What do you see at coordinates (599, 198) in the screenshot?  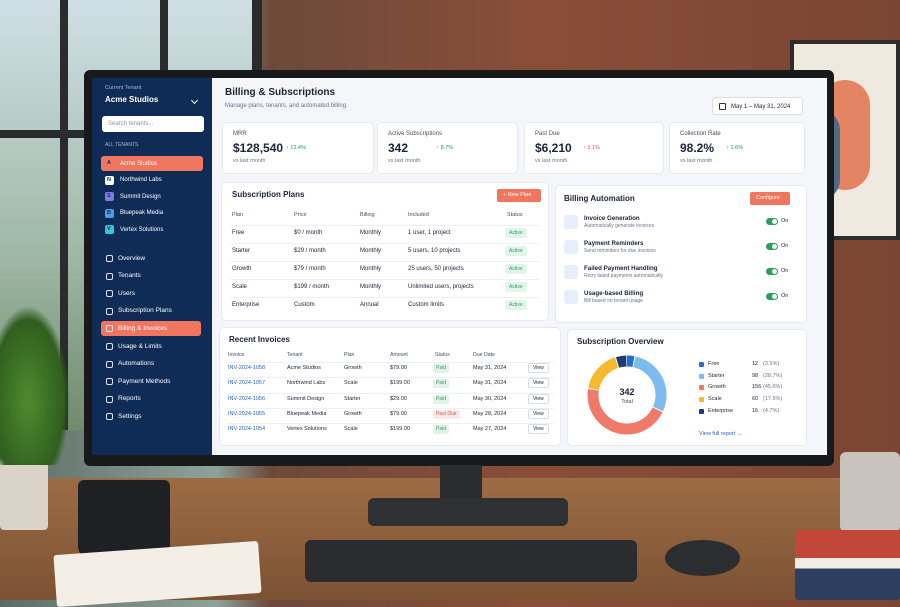 I see `automation-title: Billing Automation` at bounding box center [599, 198].